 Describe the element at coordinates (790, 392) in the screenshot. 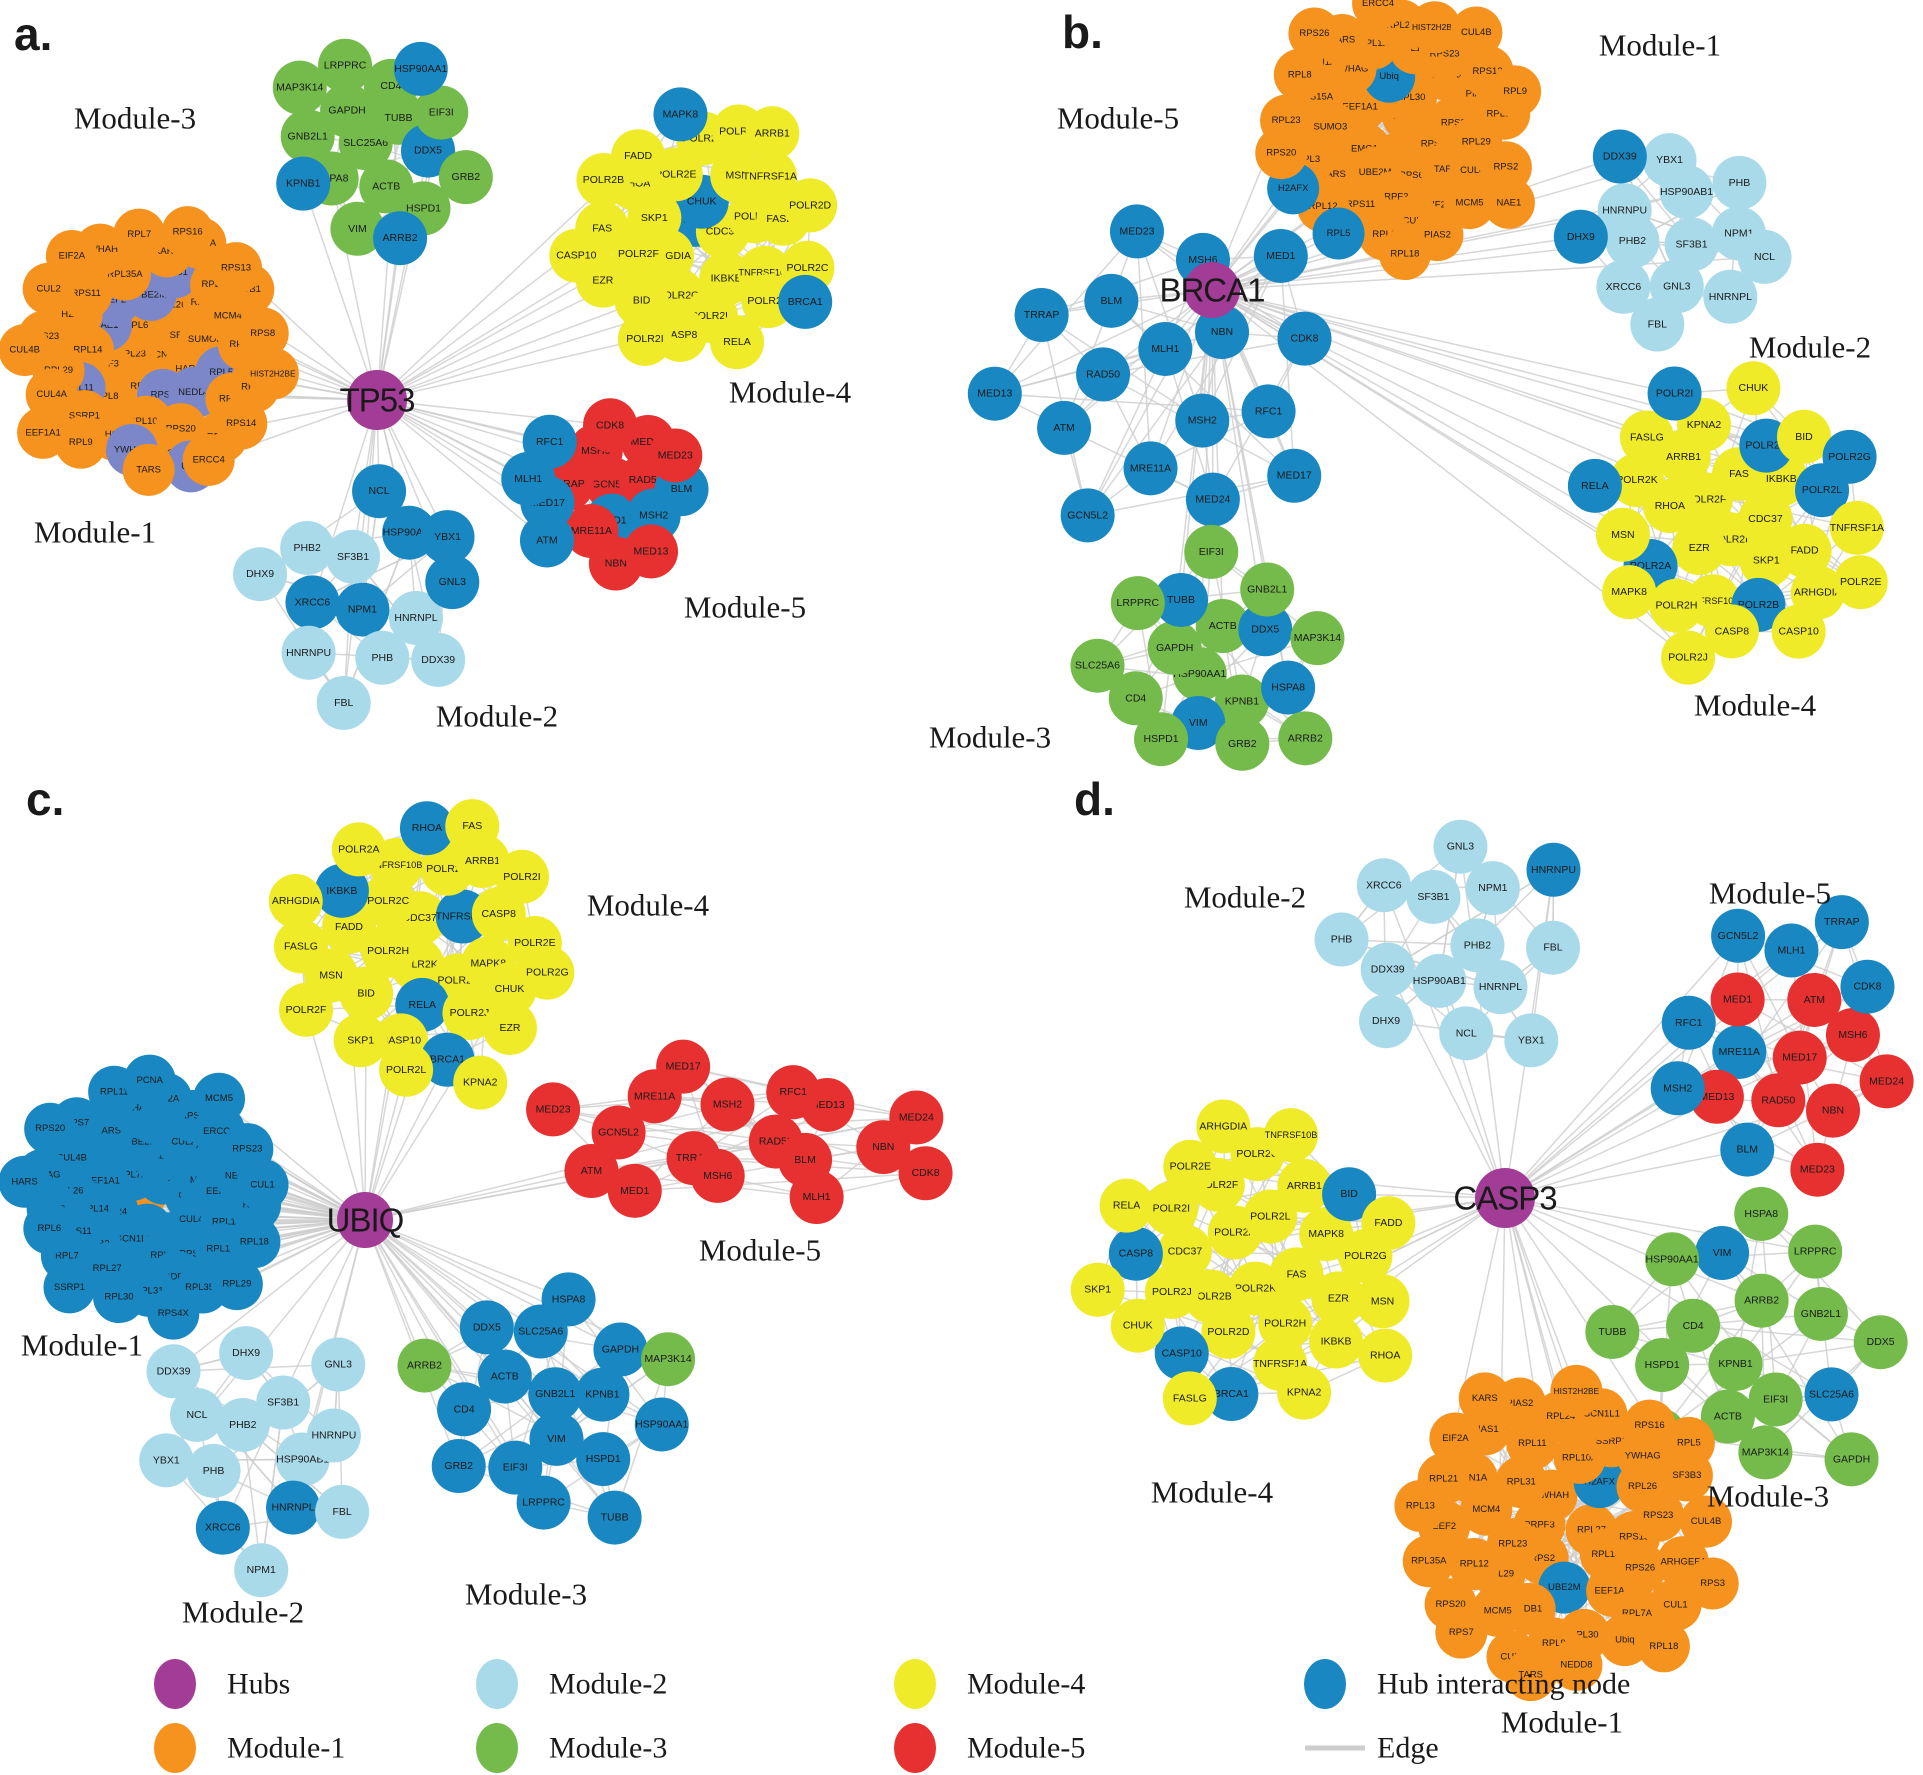

I see `module-title: Module-4` at that location.